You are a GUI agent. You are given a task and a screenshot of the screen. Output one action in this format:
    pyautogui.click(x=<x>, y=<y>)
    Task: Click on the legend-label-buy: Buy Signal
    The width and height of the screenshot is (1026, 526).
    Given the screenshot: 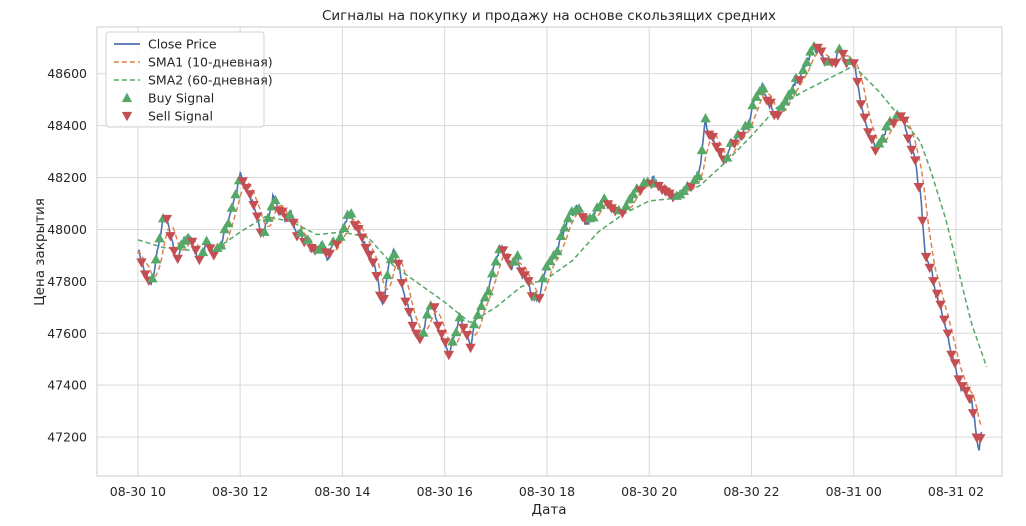 What is the action you would take?
    pyautogui.click(x=181, y=98)
    